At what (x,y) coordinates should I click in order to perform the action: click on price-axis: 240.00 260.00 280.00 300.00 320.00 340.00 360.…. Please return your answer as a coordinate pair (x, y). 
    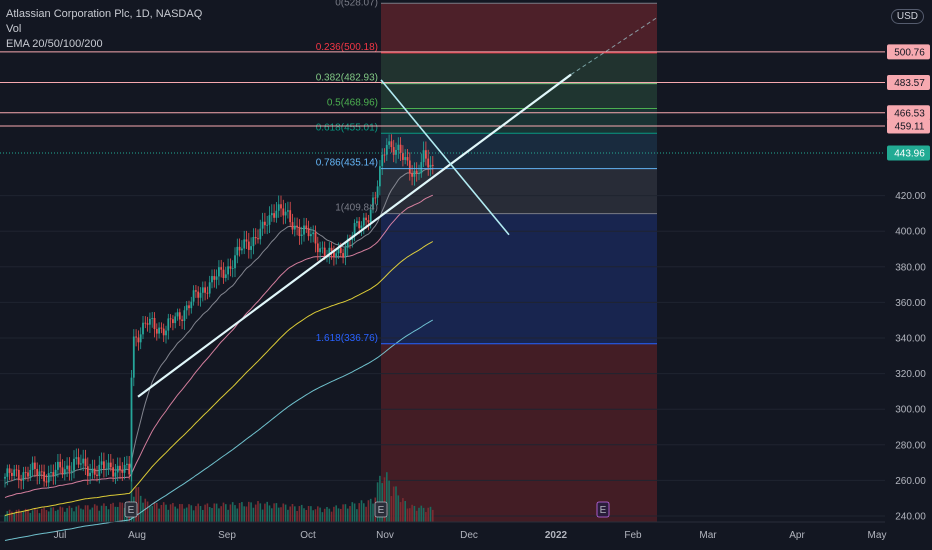
    Looking at the image, I should click on (908, 275).